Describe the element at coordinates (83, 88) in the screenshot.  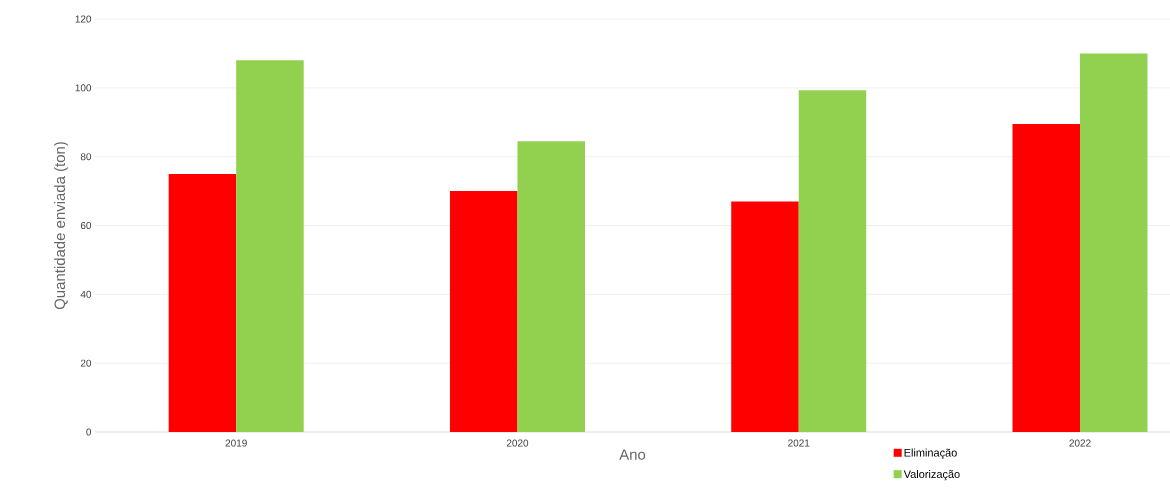
I see `y-tick-label: 100` at that location.